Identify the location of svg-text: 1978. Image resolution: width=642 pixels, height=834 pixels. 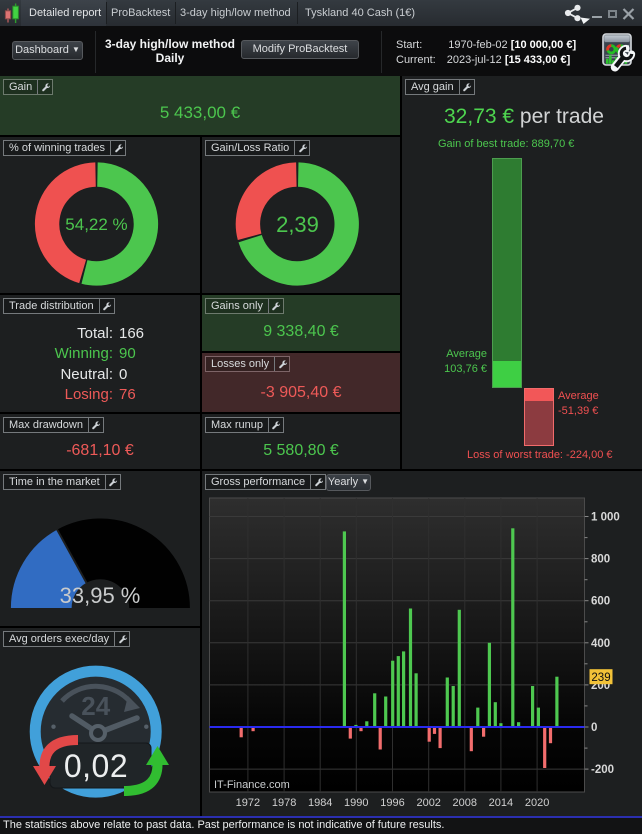
(284, 803).